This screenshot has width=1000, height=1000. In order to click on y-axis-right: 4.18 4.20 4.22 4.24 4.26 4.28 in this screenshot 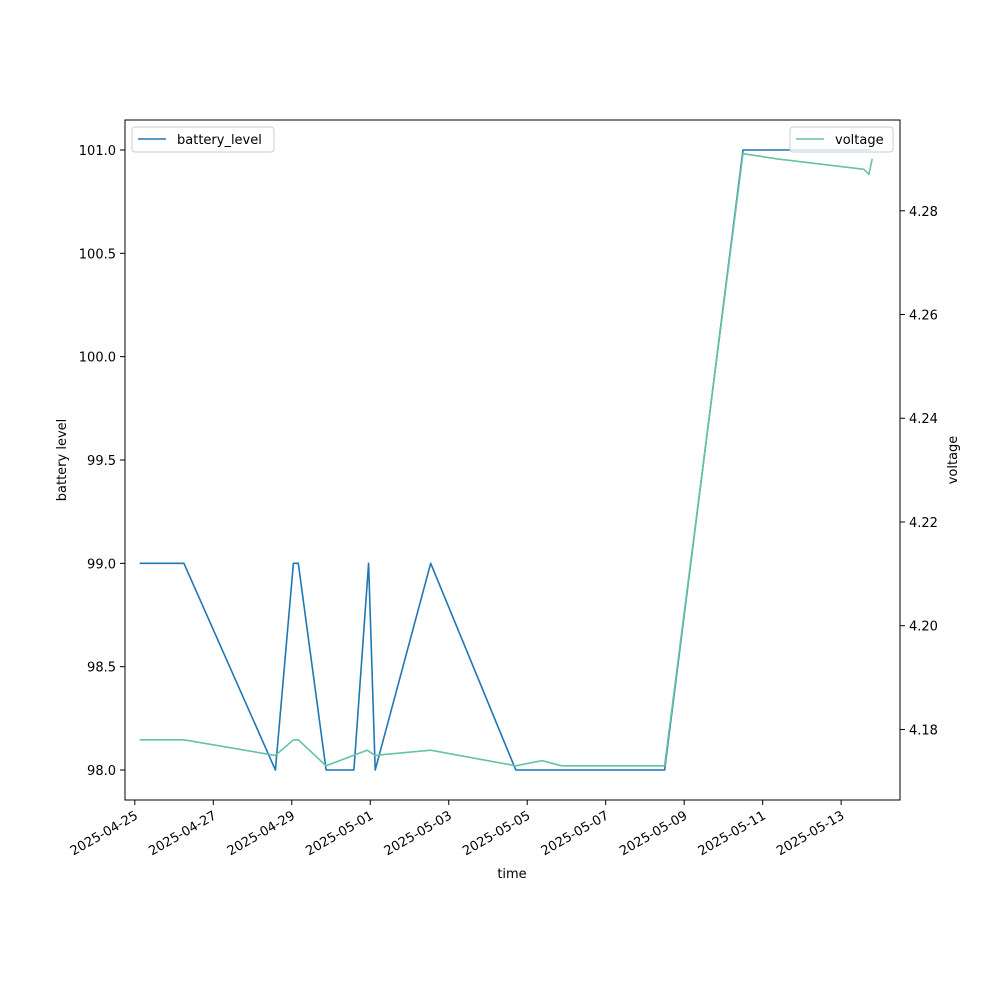, I will do `click(919, 471)`.